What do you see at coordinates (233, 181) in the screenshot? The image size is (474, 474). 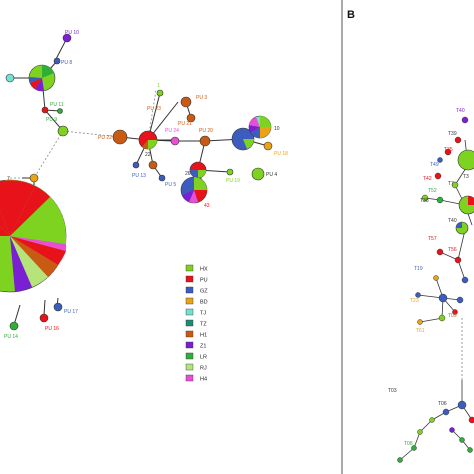 I see `node-label: PU 19` at bounding box center [233, 181].